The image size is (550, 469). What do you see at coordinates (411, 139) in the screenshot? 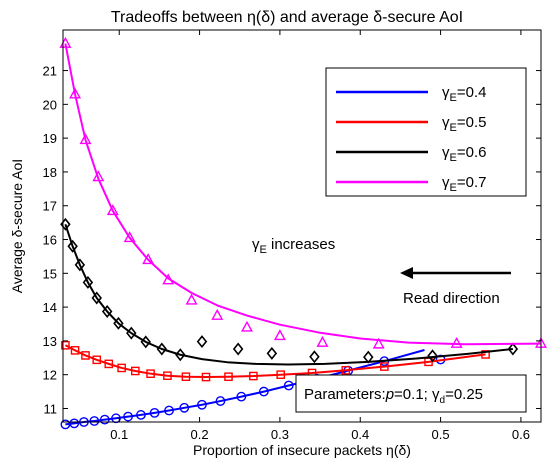
I see `legend: γE=0.4γE=0.5γE=0.6γE=0.7` at bounding box center [411, 139].